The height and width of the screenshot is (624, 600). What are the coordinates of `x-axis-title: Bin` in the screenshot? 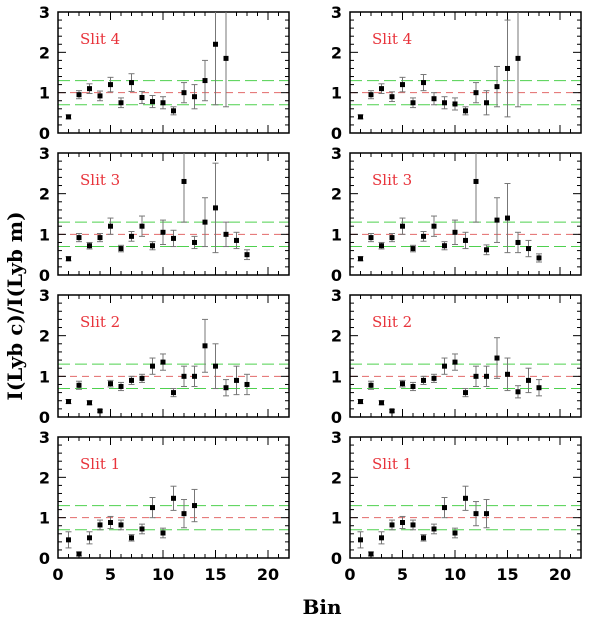 It's located at (322, 607).